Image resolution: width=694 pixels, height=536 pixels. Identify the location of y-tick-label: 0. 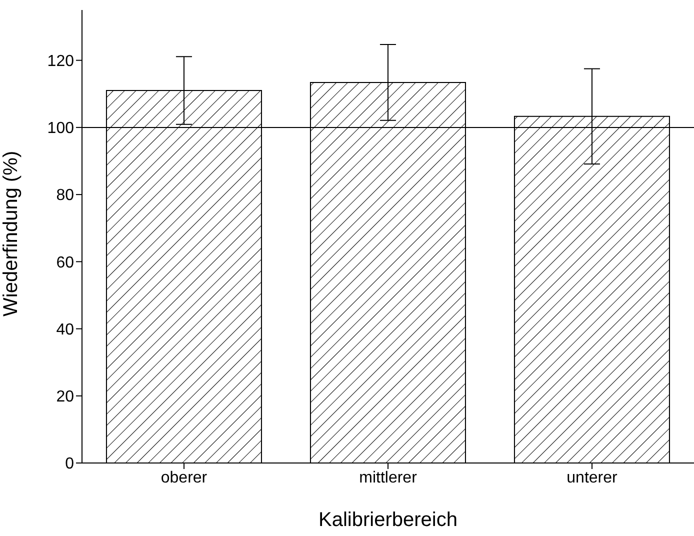
(69, 464).